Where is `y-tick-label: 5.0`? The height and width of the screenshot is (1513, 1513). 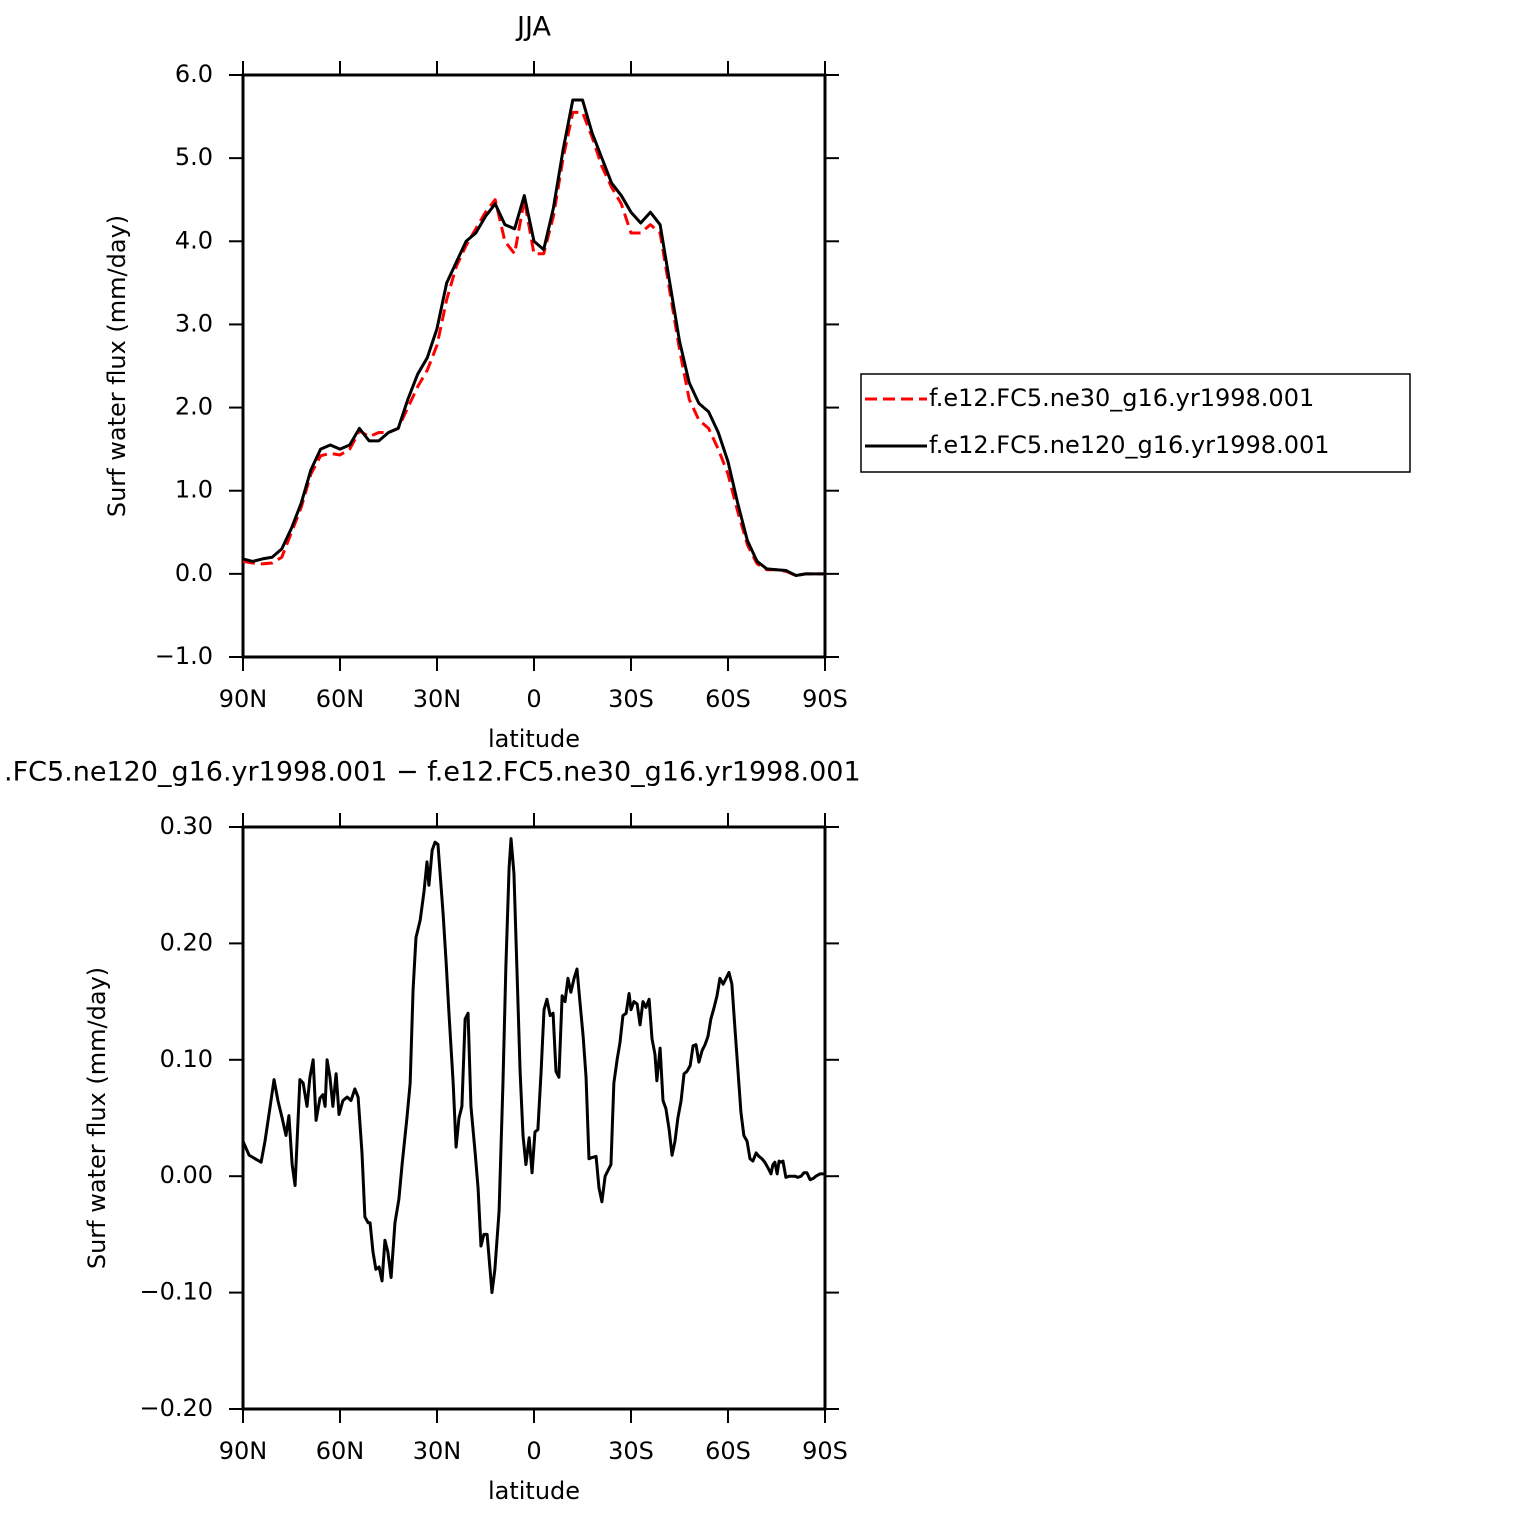
y-tick-label: 5.0 is located at coordinates (194, 157).